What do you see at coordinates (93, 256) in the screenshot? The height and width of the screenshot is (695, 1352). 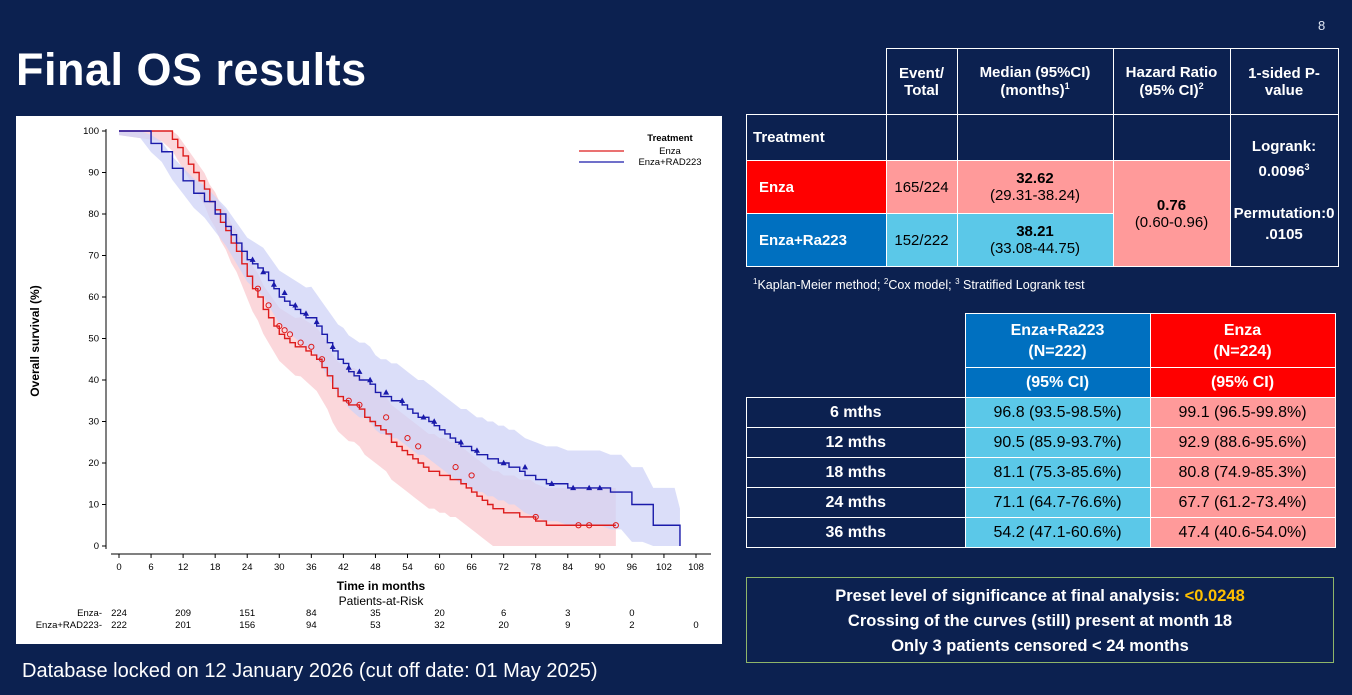 I see `y-tick-label: 70` at bounding box center [93, 256].